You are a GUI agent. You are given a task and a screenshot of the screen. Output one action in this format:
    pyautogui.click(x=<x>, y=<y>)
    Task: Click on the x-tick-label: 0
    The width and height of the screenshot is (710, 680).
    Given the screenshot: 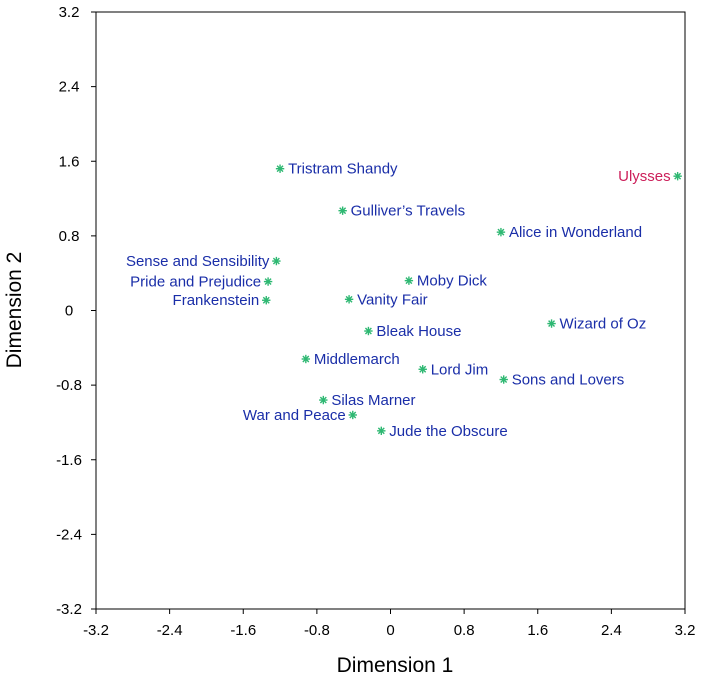 What is the action you would take?
    pyautogui.click(x=390, y=630)
    